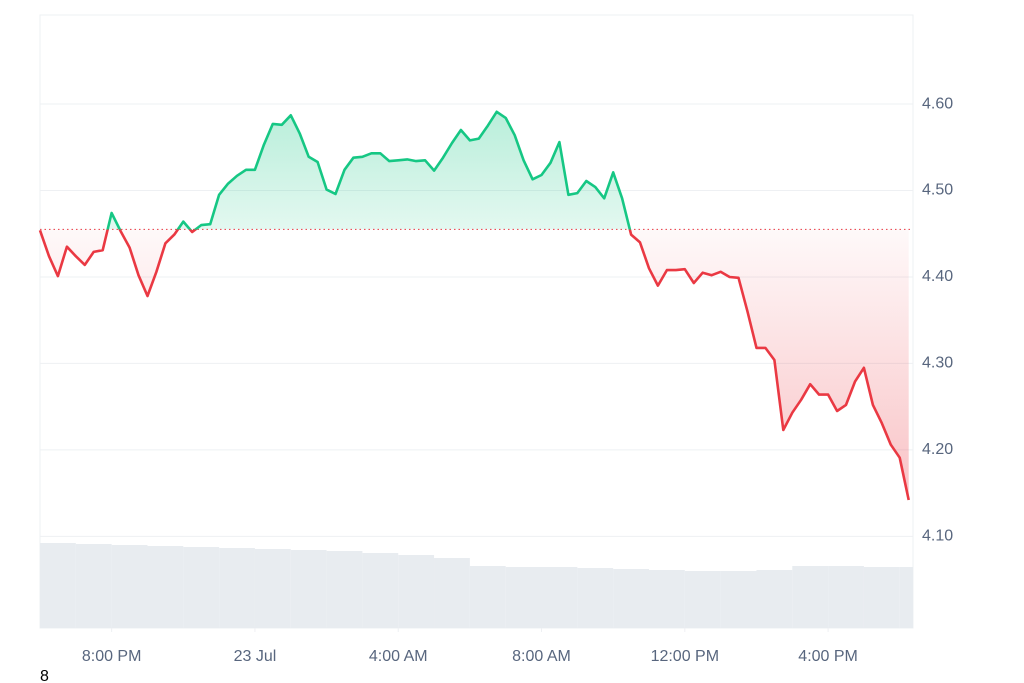 This screenshot has width=1024, height=683. I want to click on x-tick-label: 4:00 PM, so click(828, 656).